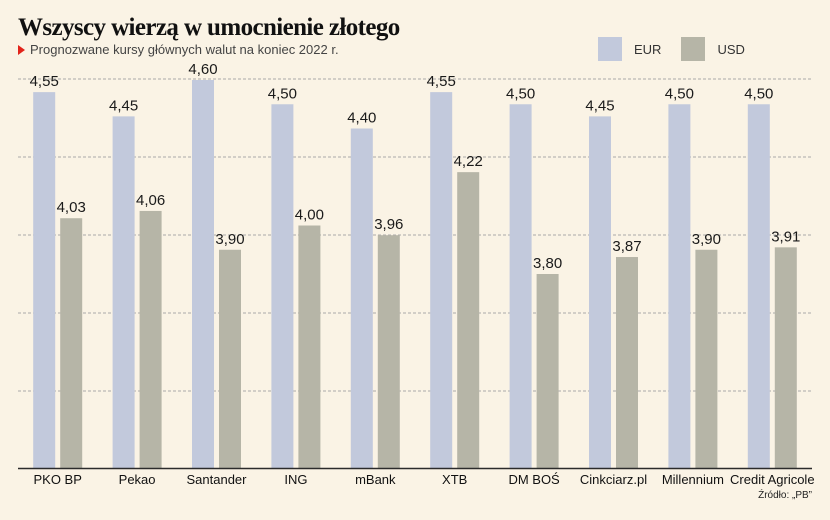 The image size is (830, 520). What do you see at coordinates (534, 479) in the screenshot?
I see `category-label: DM BOŚ` at bounding box center [534, 479].